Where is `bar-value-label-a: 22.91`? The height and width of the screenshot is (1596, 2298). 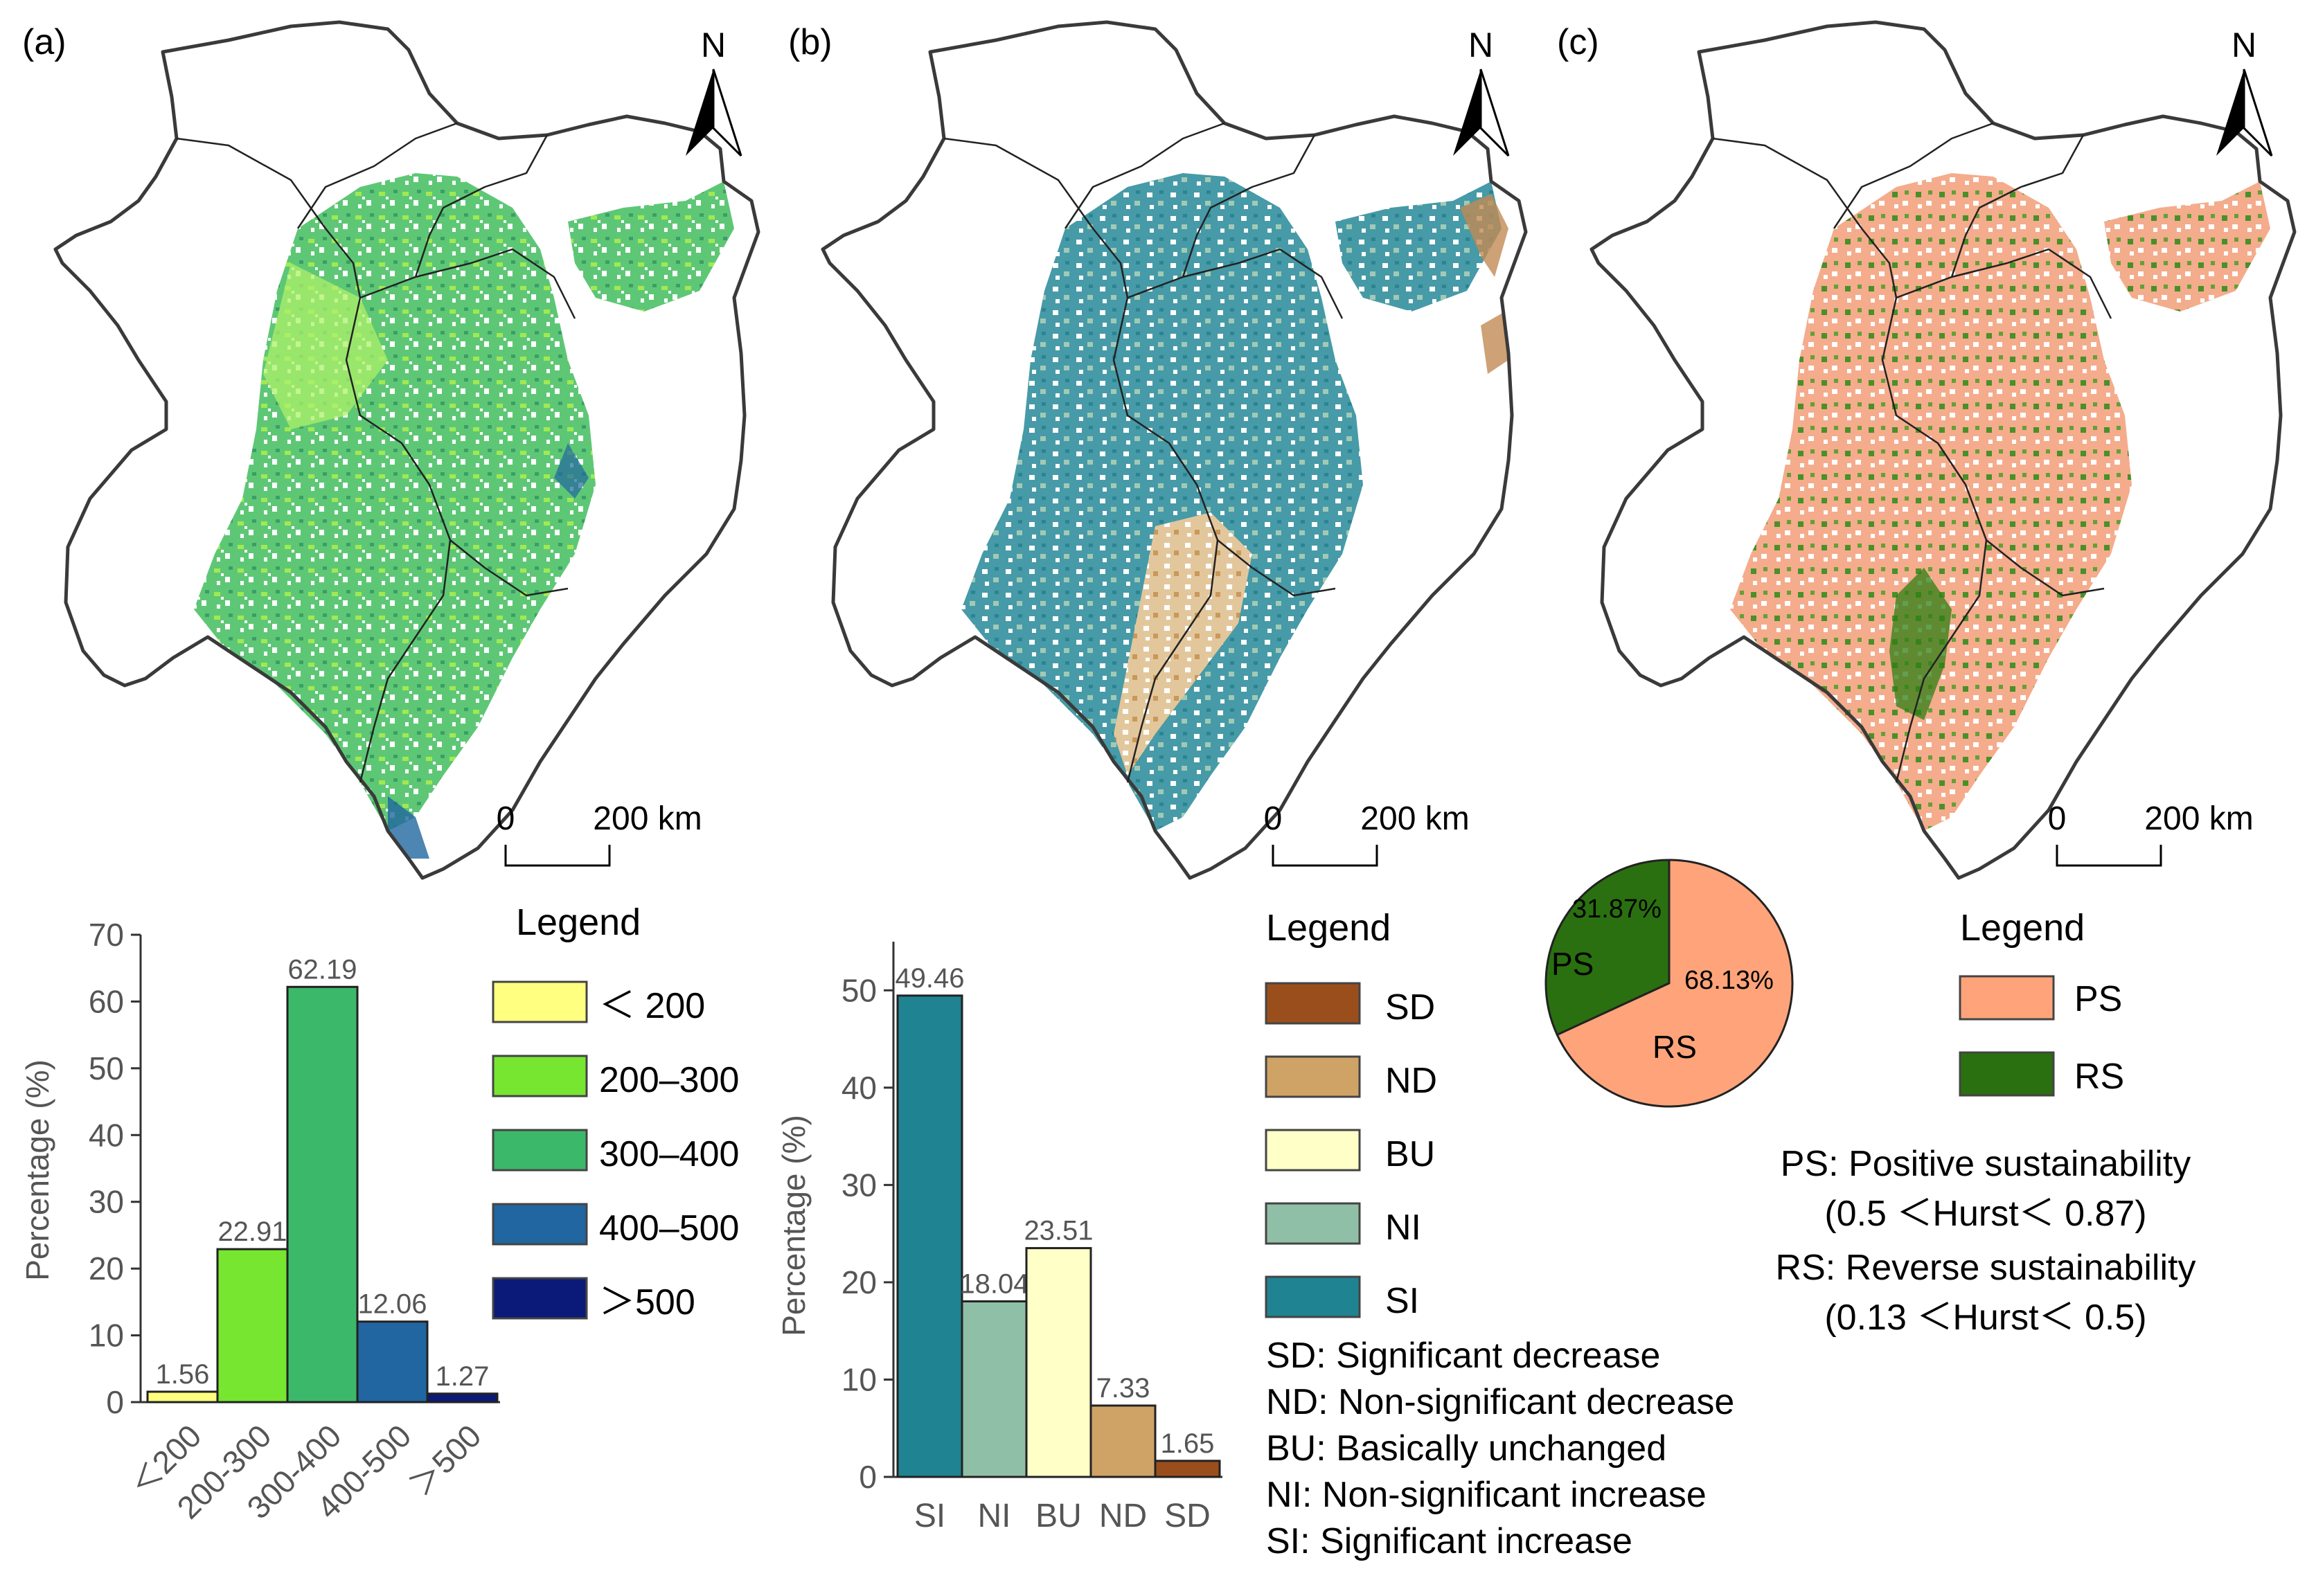
bar-value-label-a: 22.91 is located at coordinates (252, 1232).